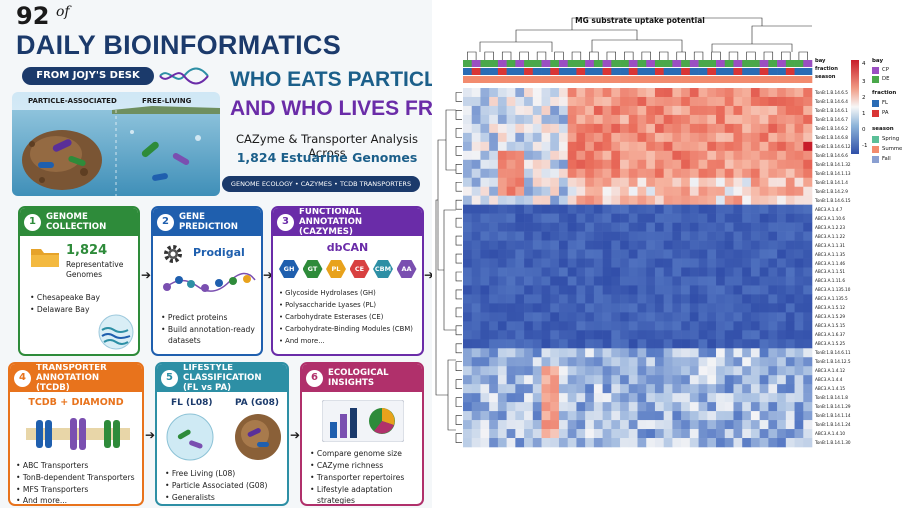  I want to click on card-title: ECOLOGICAL INSIGHTS, so click(358, 378).